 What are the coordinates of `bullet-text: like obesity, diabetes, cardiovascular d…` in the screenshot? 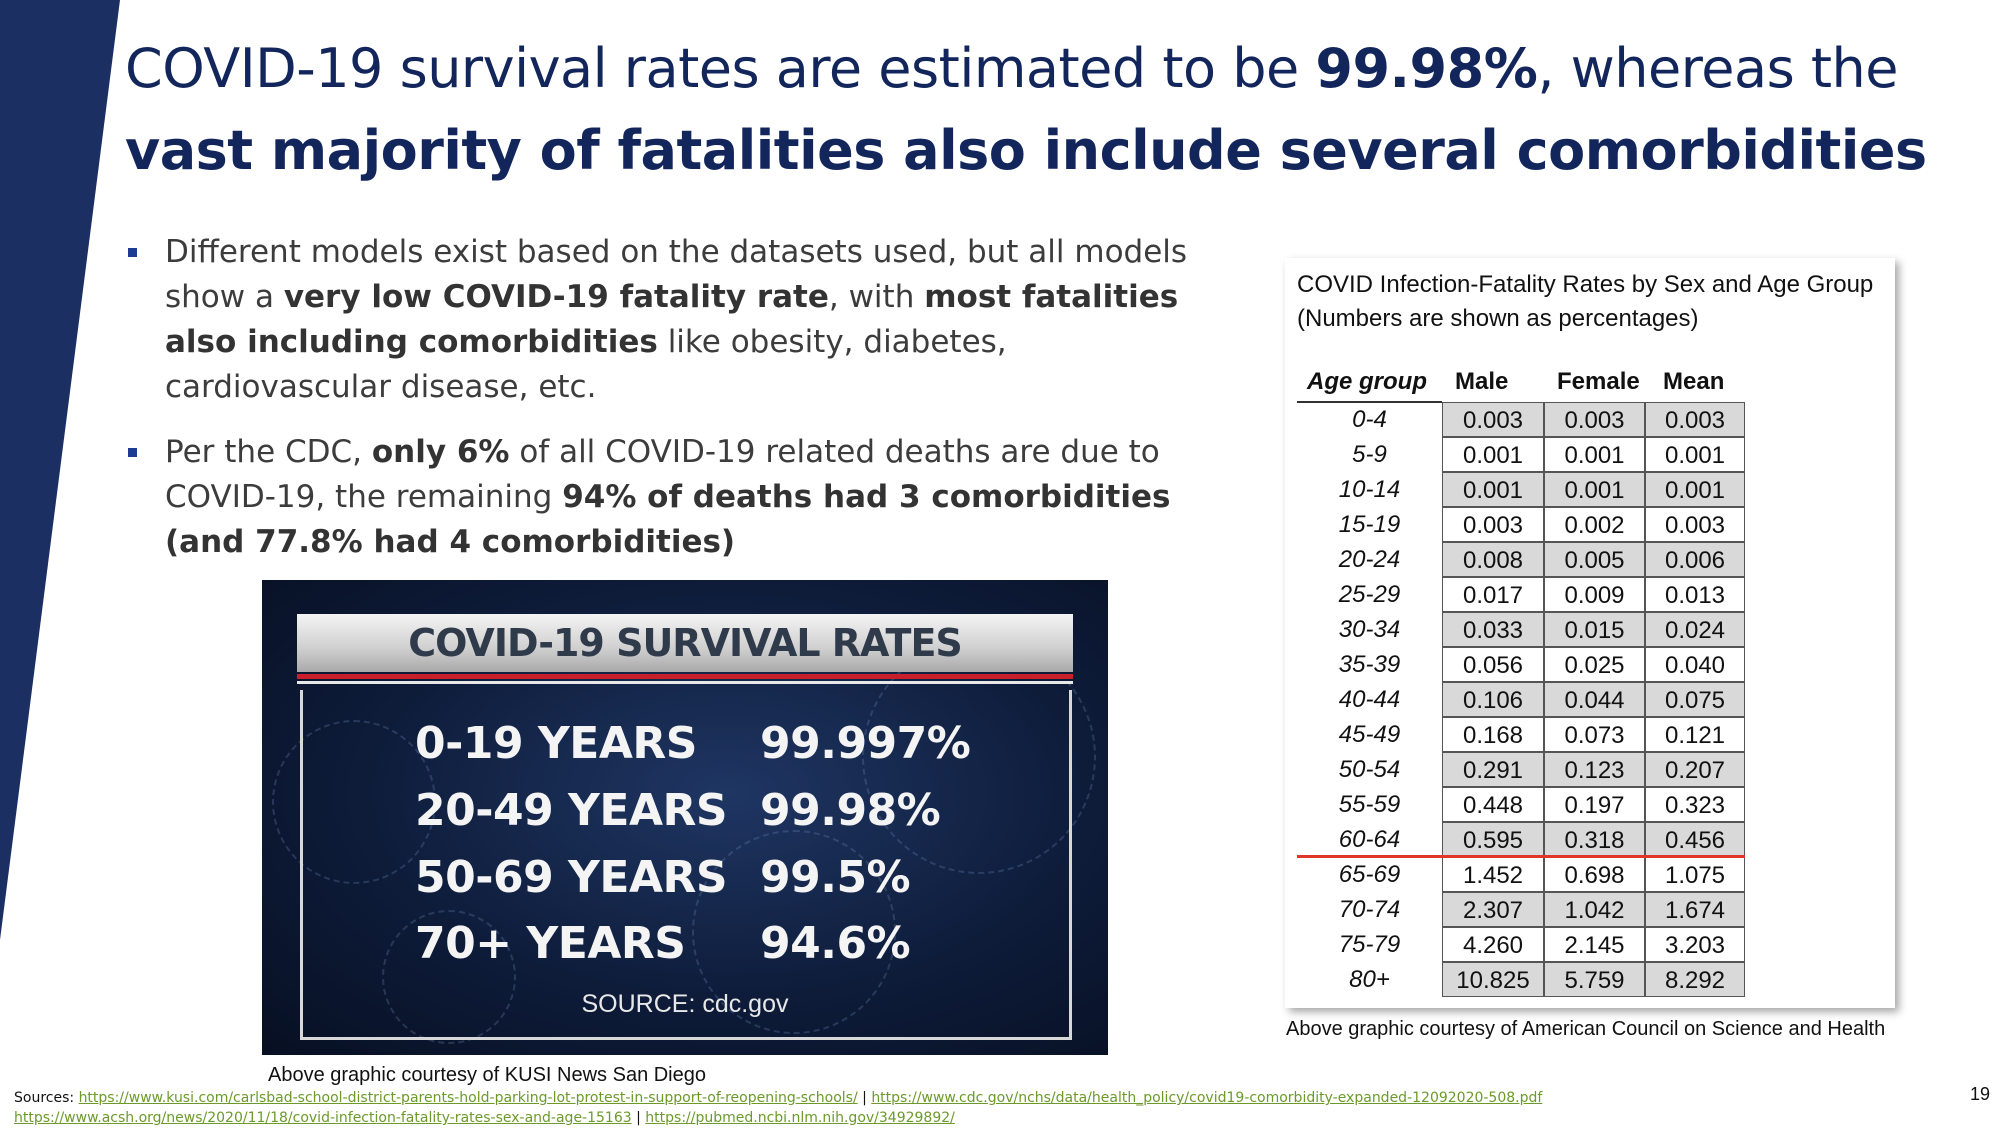 It's located at (586, 364).